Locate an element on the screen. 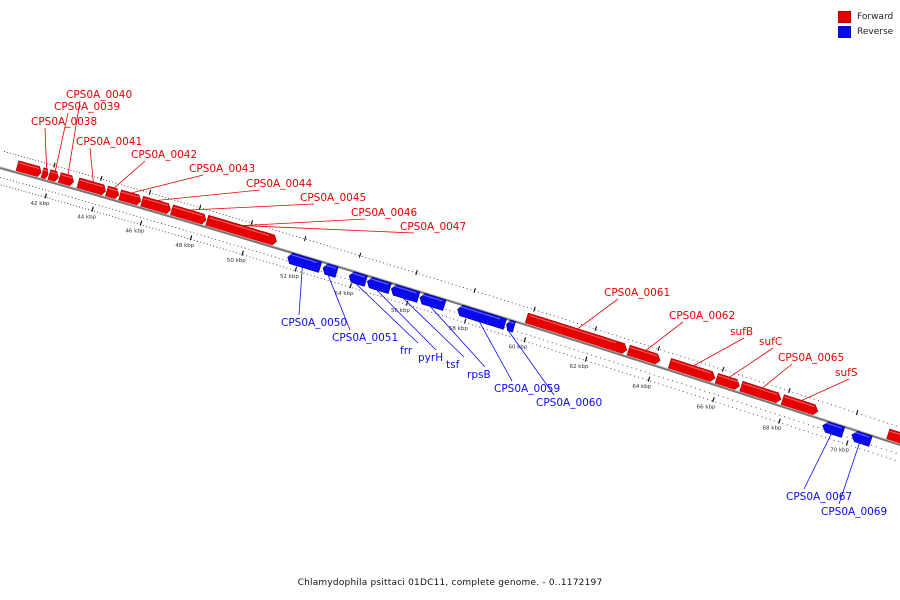  gene-label-cps0a_0041: CPS0A_0041 is located at coordinates (109, 142).